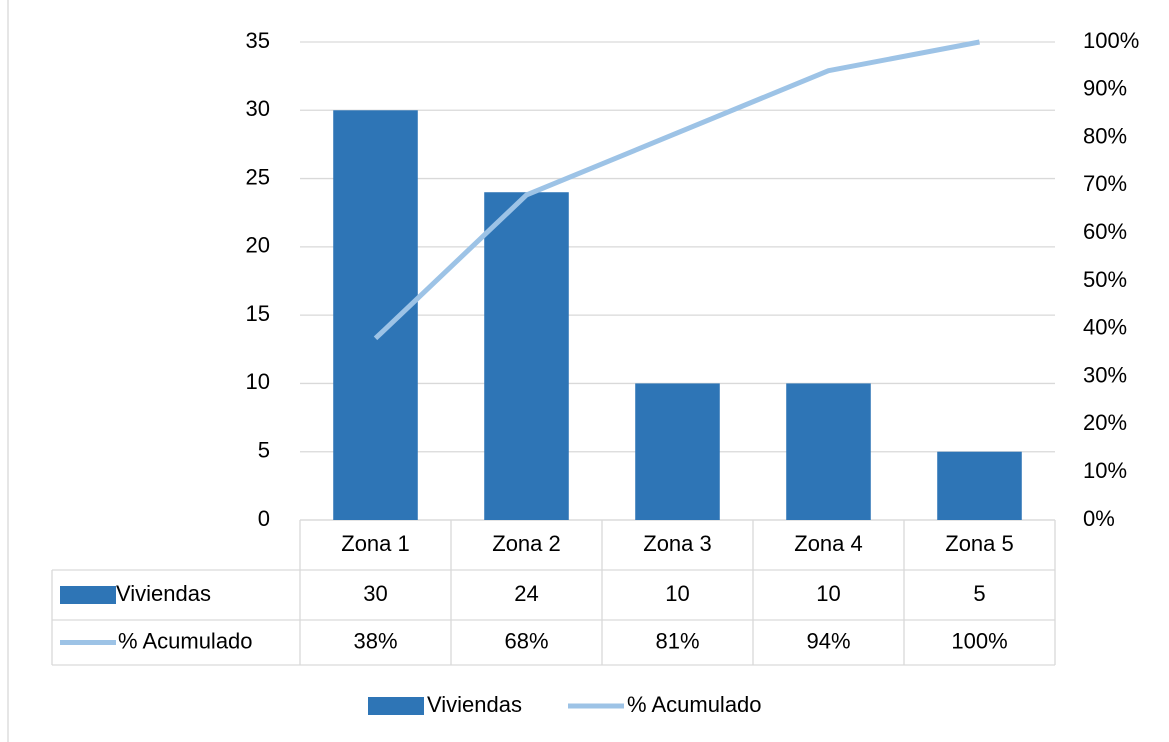  I want to click on table-cell: 24, so click(526, 593).